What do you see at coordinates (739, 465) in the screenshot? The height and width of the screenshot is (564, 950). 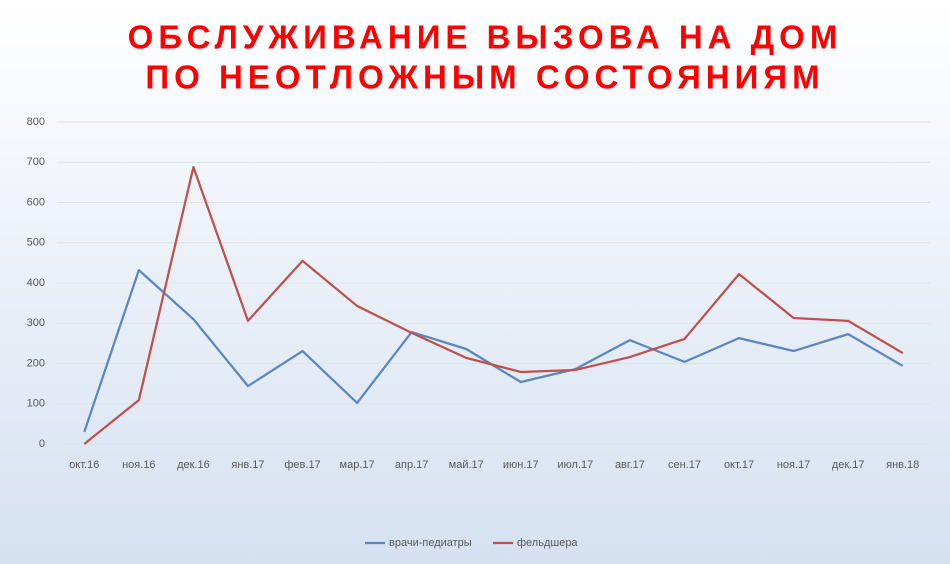 I see `x-tick-label: окт.17` at bounding box center [739, 465].